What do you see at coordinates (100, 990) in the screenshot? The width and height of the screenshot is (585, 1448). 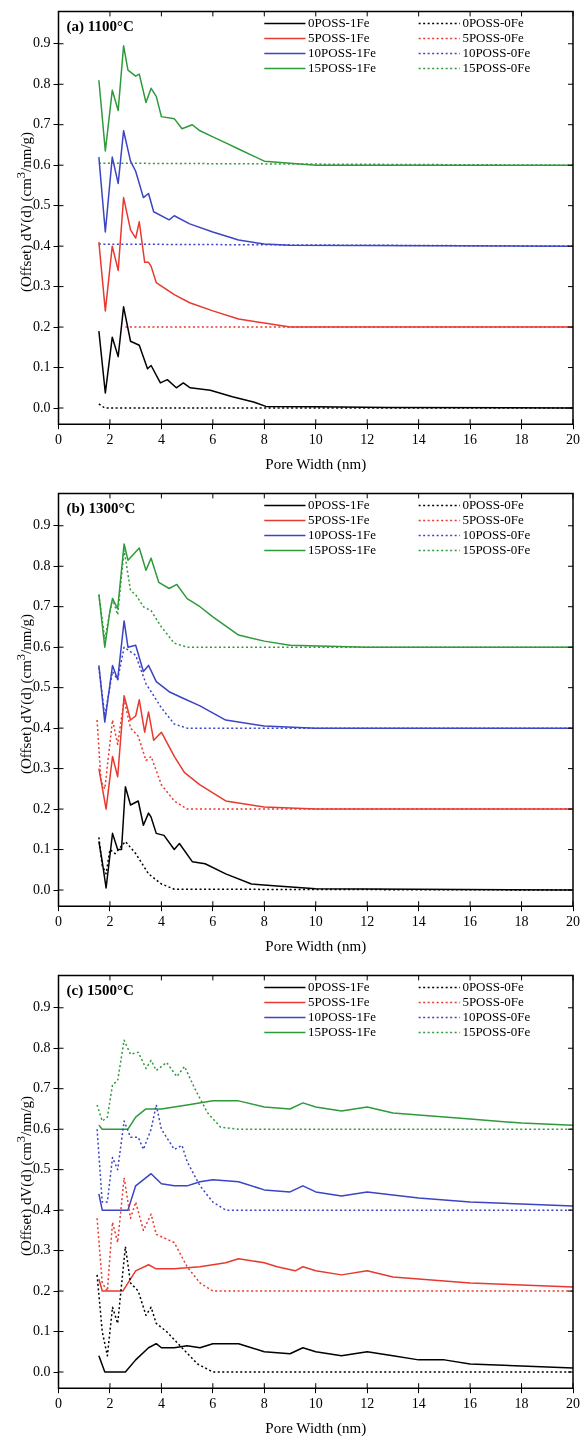 I see `chart-title: (c) 1500°C` at bounding box center [100, 990].